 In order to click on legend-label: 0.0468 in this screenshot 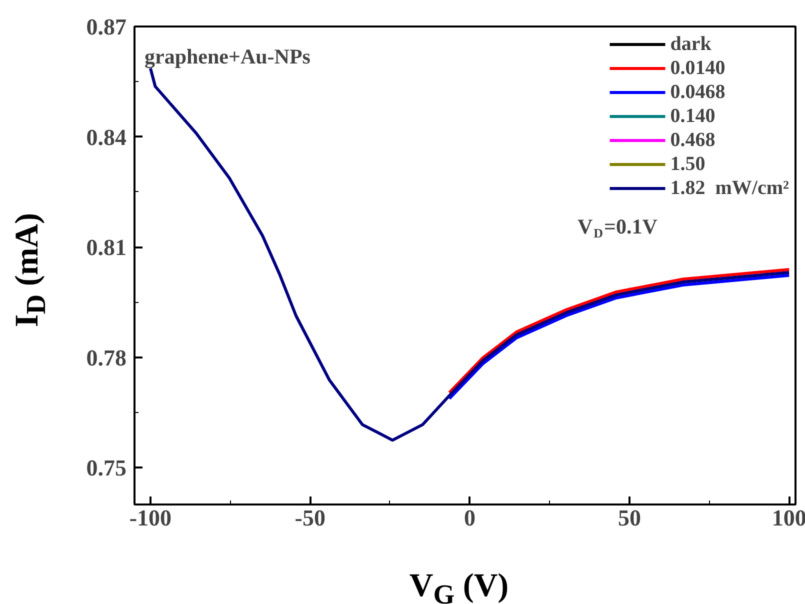, I will do `click(698, 92)`.